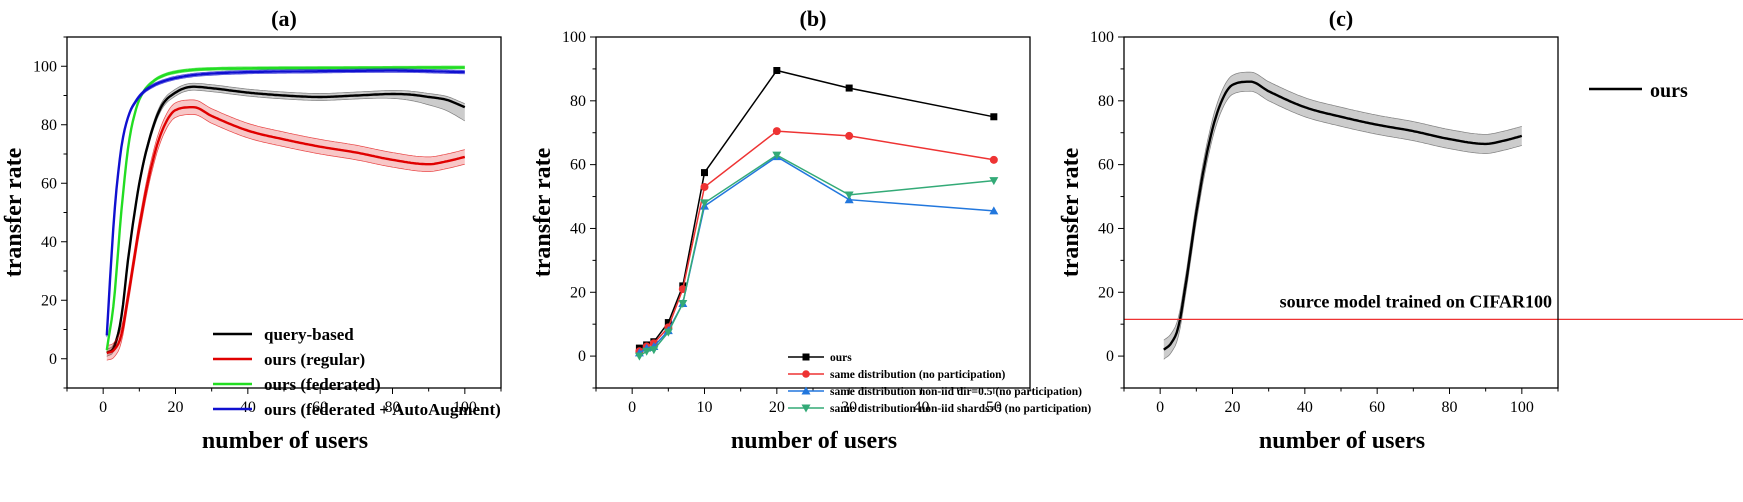 The width and height of the screenshot is (1743, 502). Describe the element at coordinates (1341, 18) in the screenshot. I see `panel-title: (c)` at that location.